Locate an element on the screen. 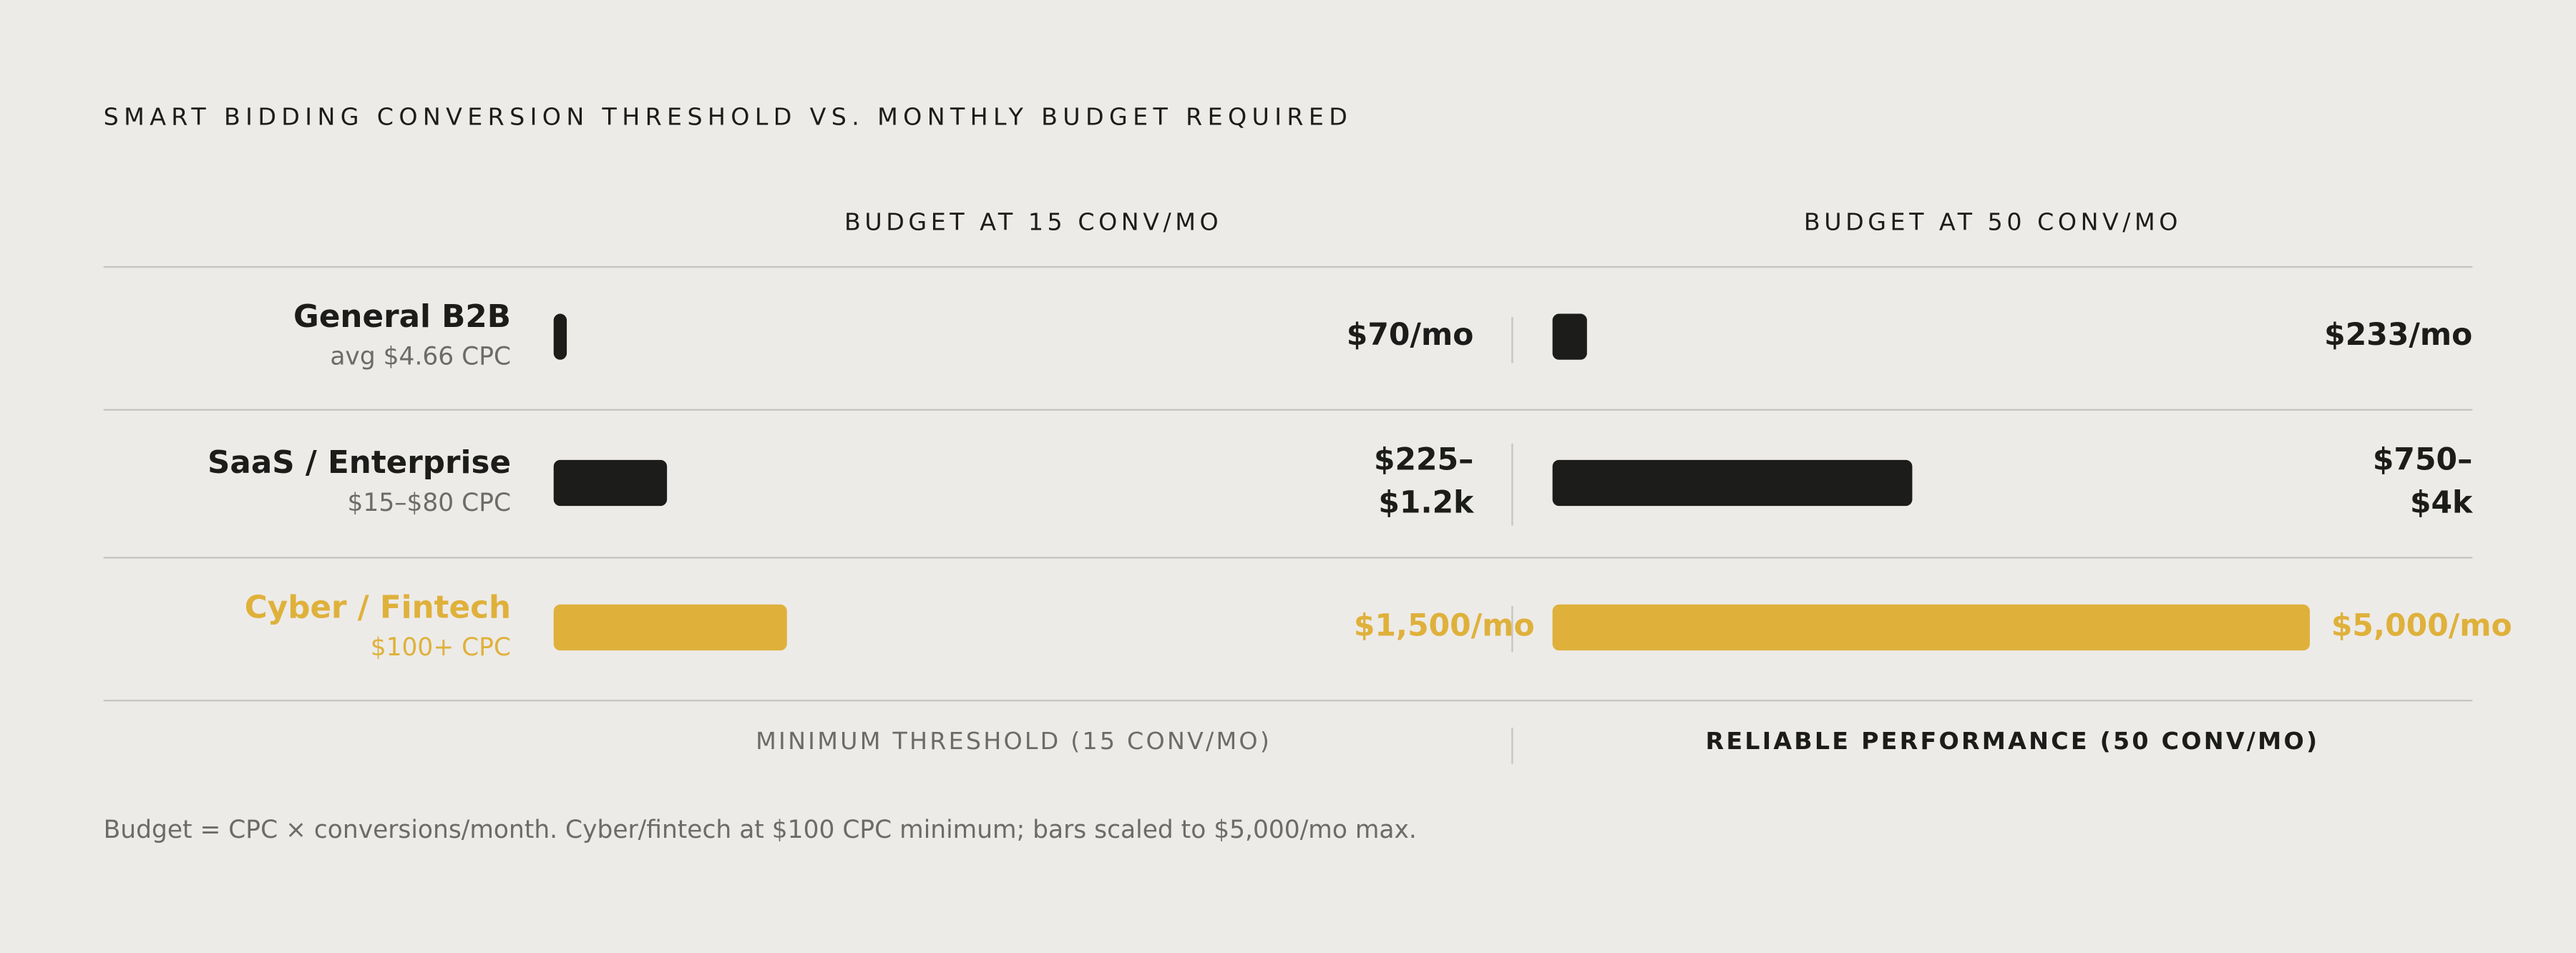  column-header-50: BUDGET AT 50 CONV/MO is located at coordinates (1992, 223).